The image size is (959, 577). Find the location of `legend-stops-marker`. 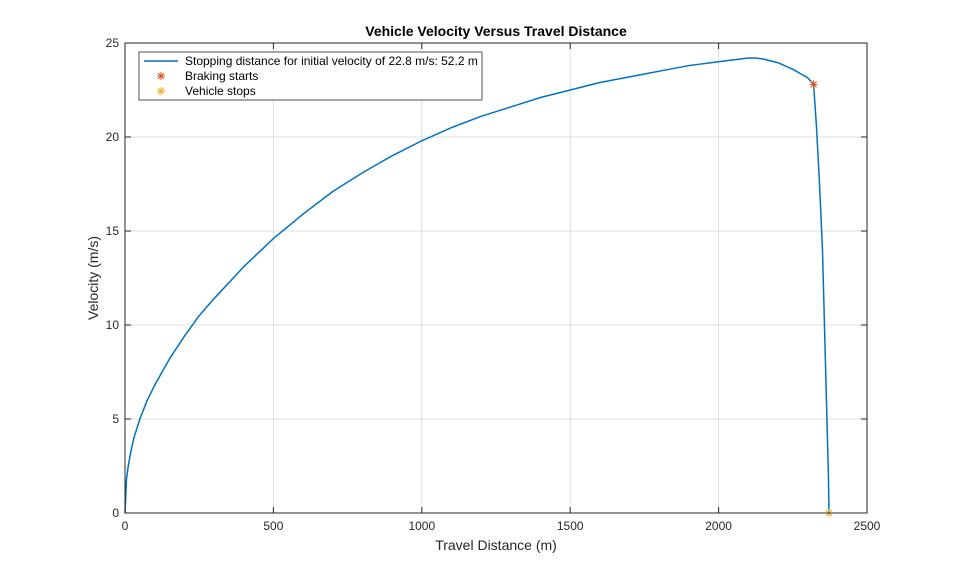

legend-stops-marker is located at coordinates (161, 91).